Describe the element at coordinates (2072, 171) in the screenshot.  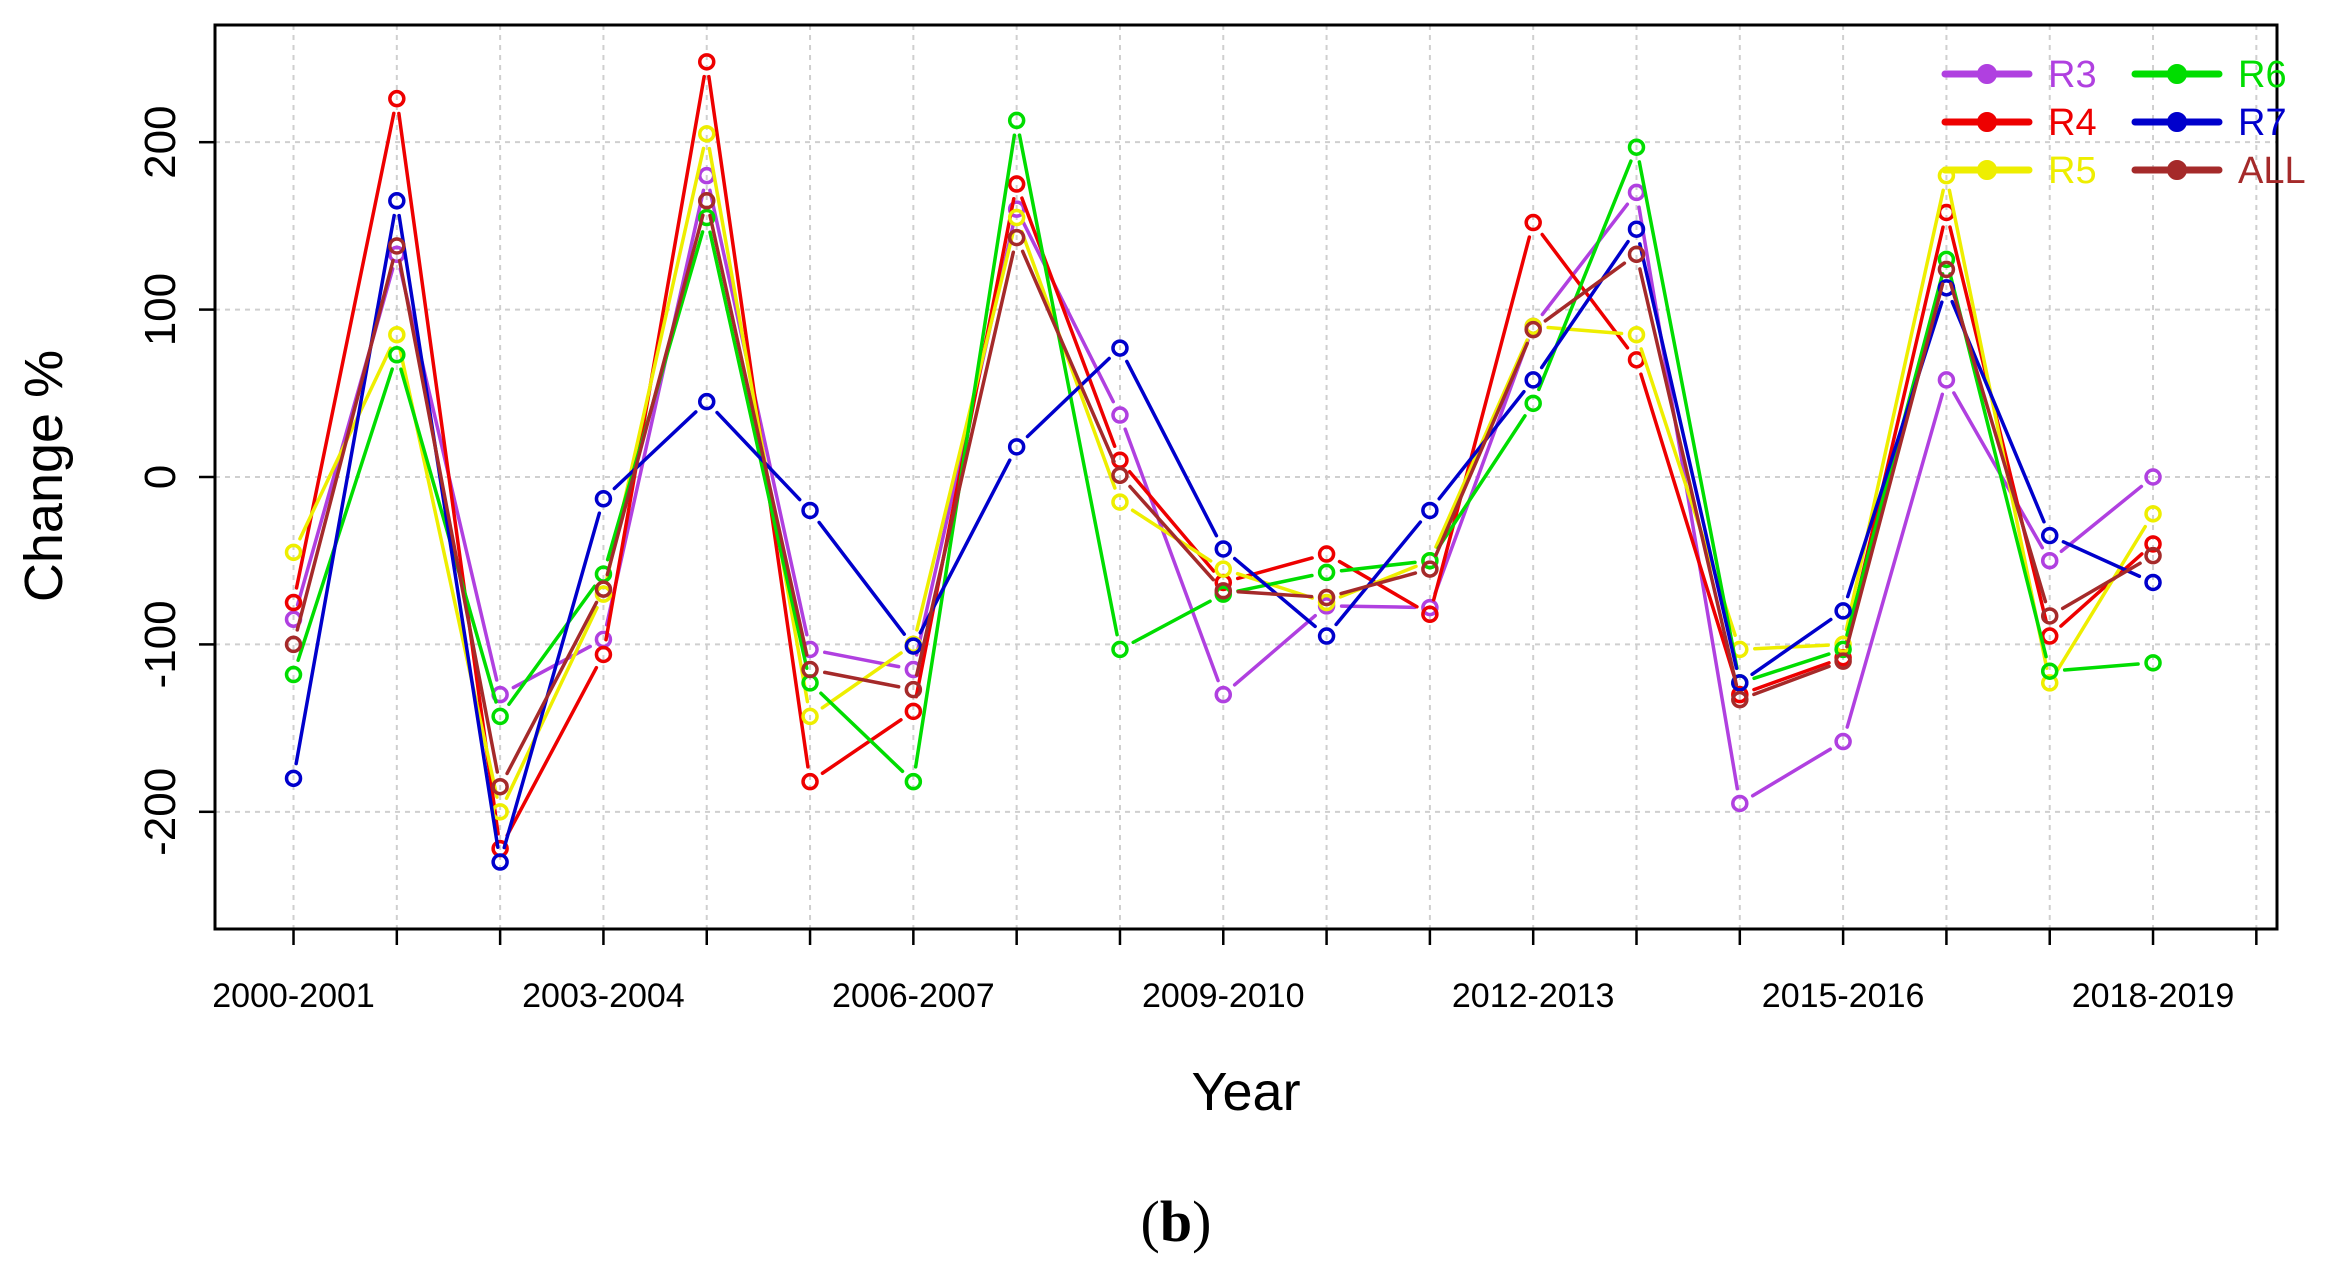
I see `legend-label-r5: R5` at that location.